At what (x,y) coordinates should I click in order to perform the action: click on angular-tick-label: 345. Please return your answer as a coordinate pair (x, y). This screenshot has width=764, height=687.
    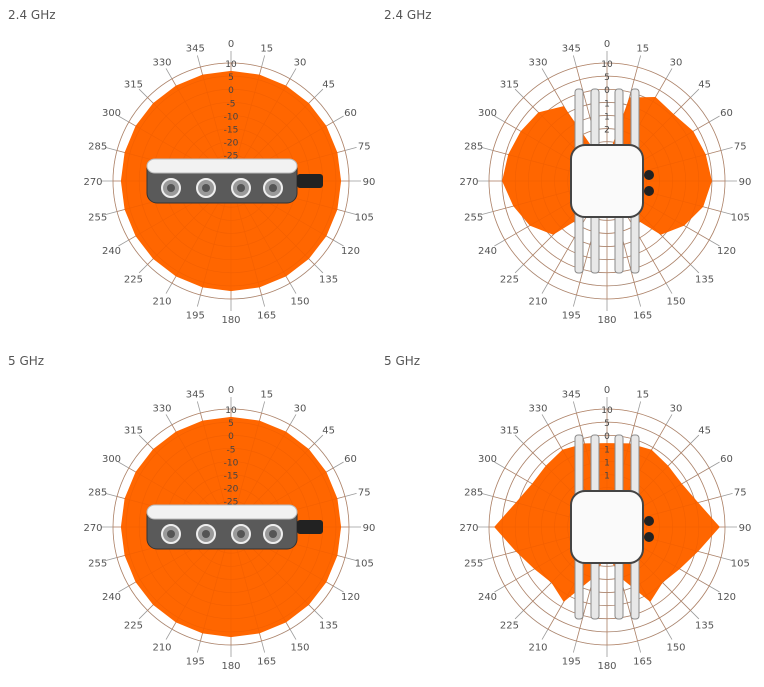
    Looking at the image, I should click on (195, 395).